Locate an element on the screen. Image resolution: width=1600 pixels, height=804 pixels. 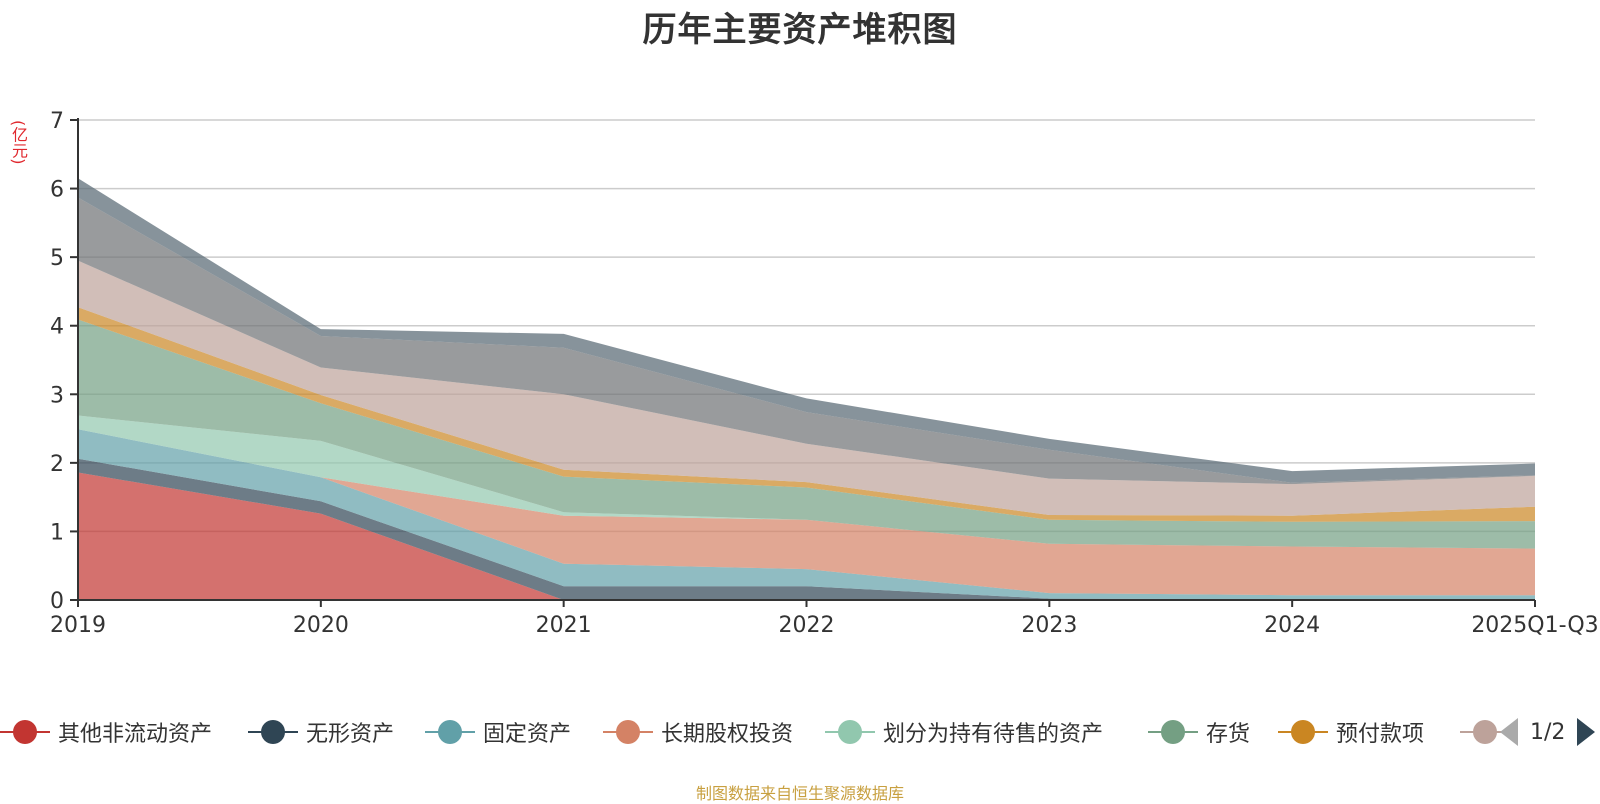
legend-label: 长期股权投资 is located at coordinates (727, 734).